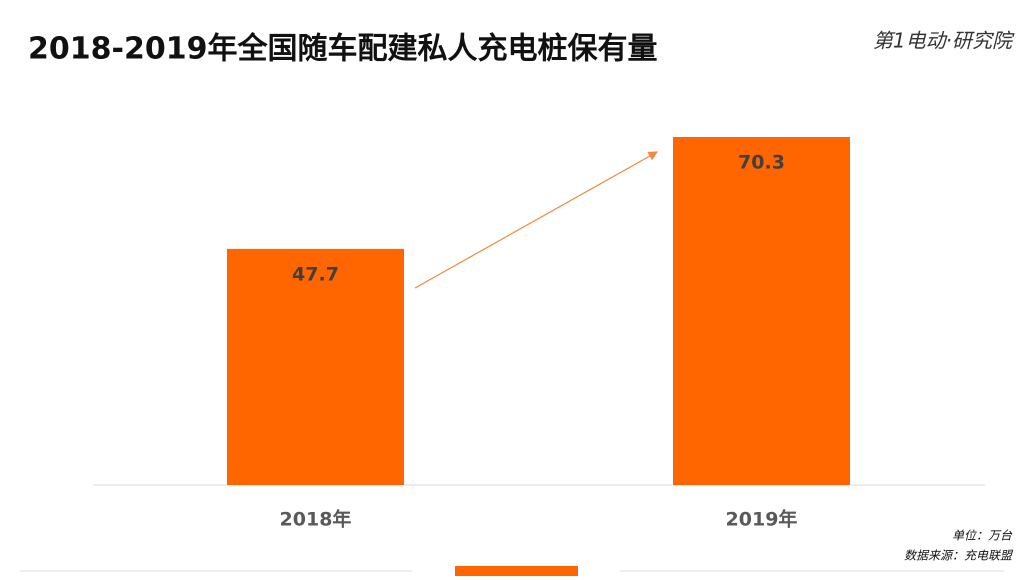  What do you see at coordinates (516, 571) in the screenshot?
I see `footer-tab` at bounding box center [516, 571].